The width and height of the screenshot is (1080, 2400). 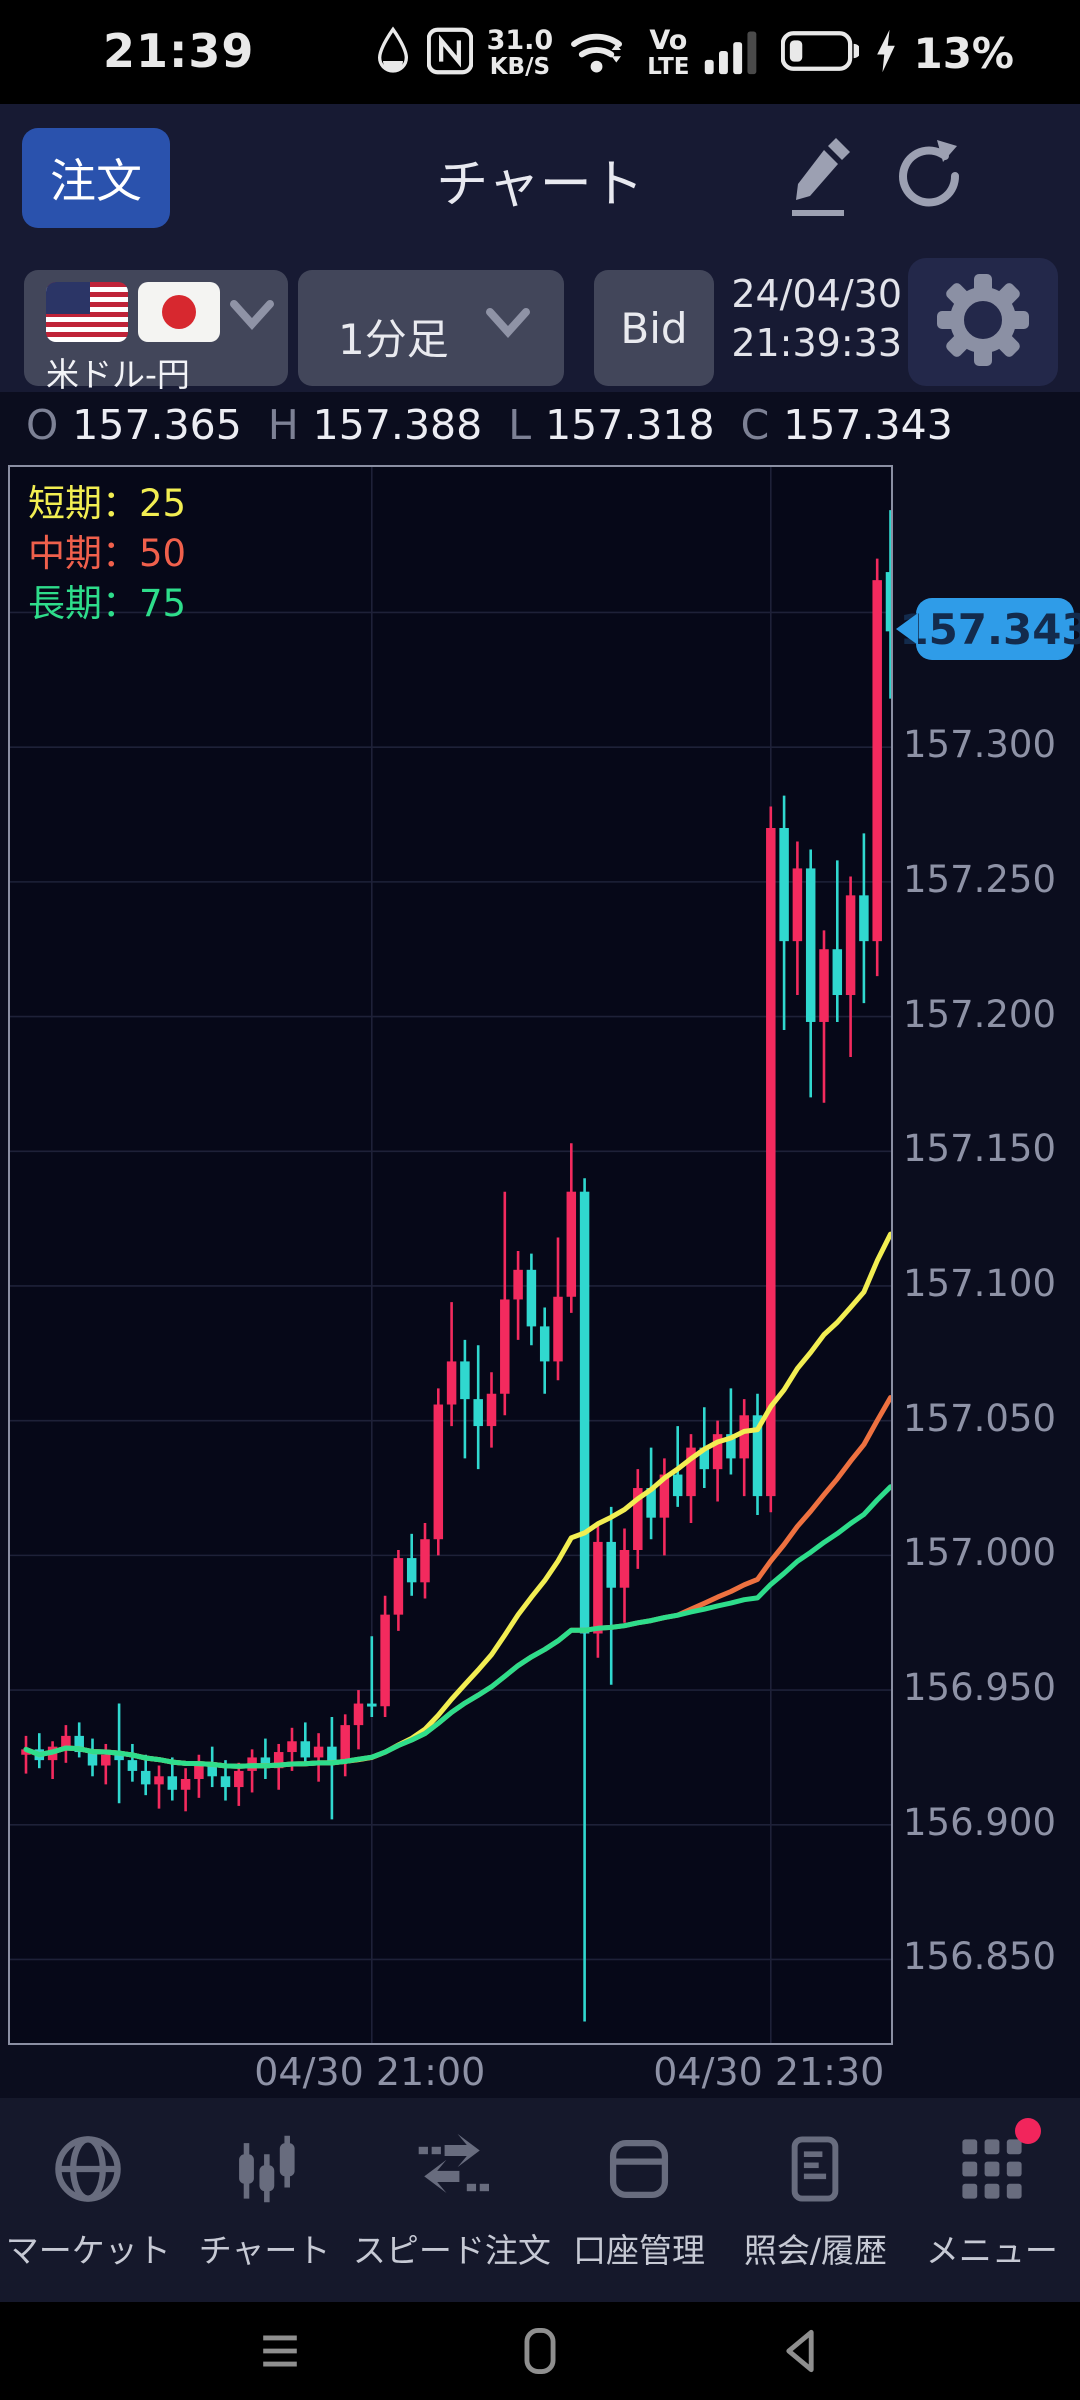 What do you see at coordinates (265, 2167) in the screenshot?
I see `candlestick-icon` at bounding box center [265, 2167].